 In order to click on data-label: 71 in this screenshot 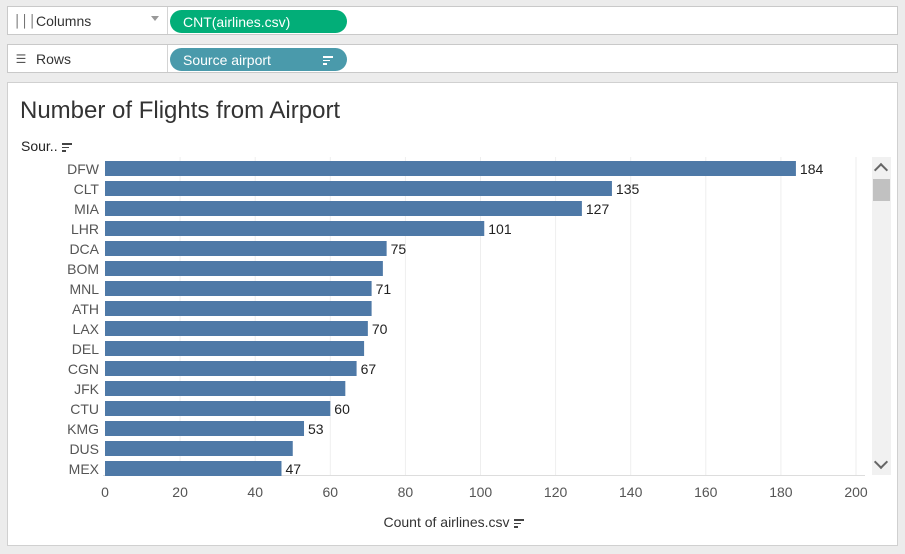, I will do `click(384, 289)`.